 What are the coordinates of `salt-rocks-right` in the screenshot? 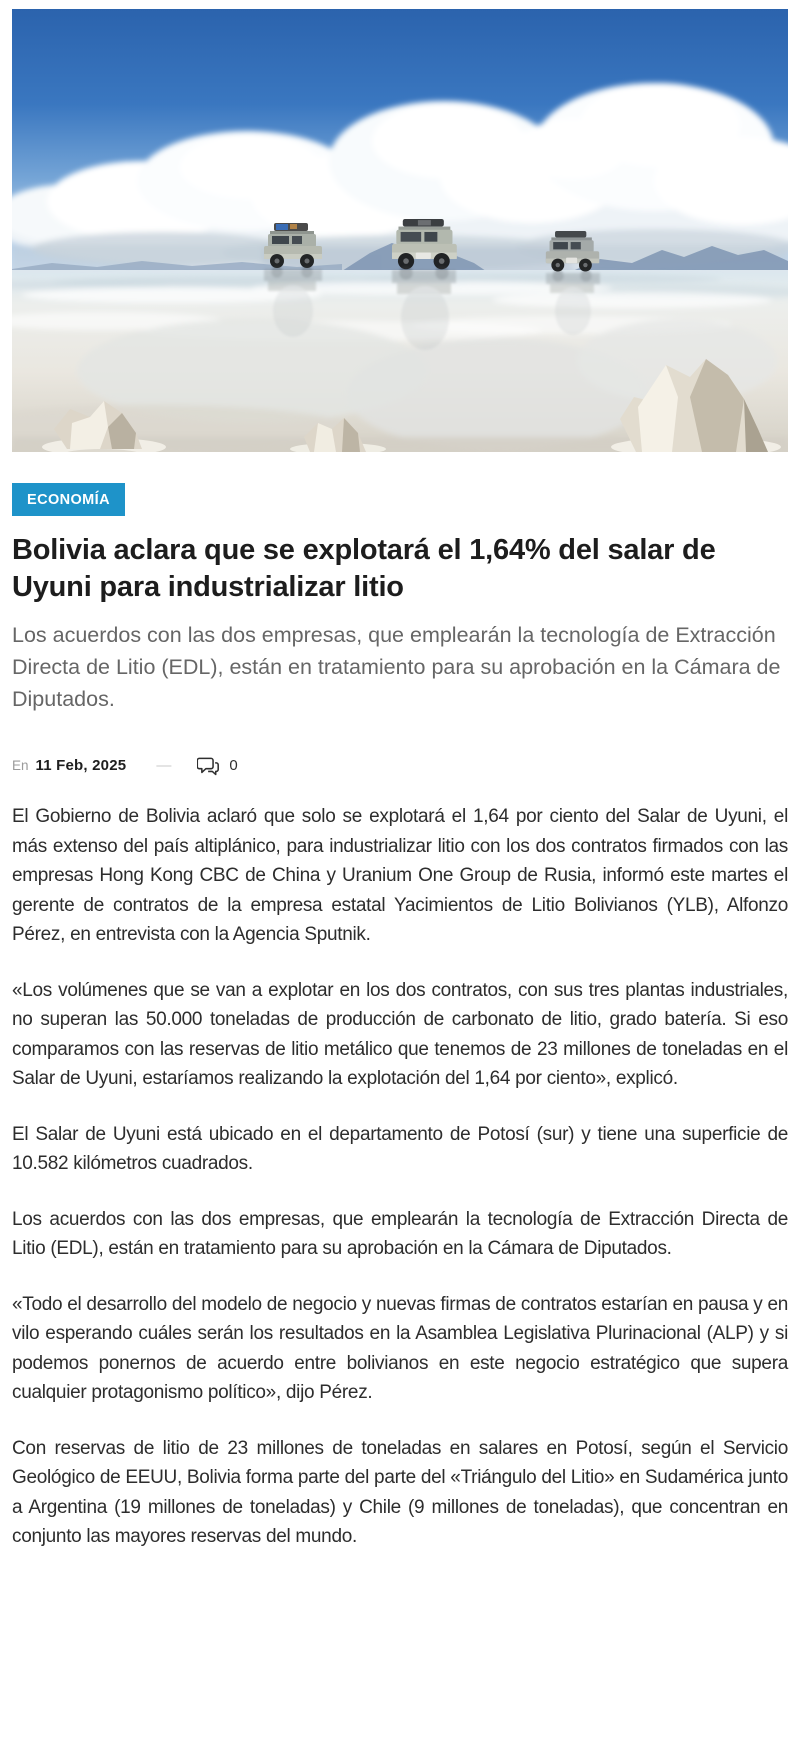 It's located at (696, 405).